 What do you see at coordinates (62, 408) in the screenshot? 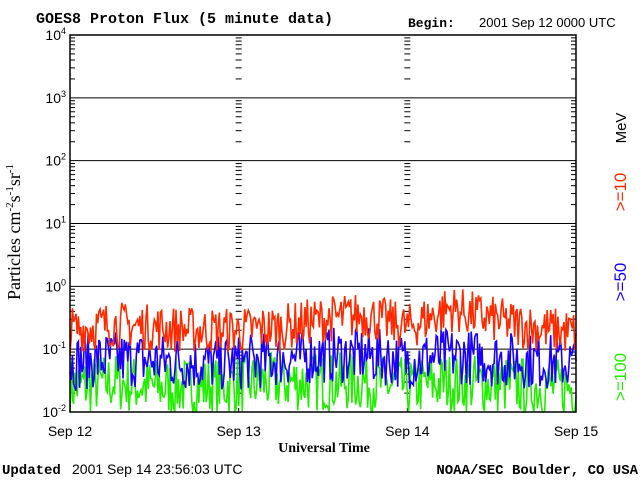
I see `y-tick-exponent: -2` at bounding box center [62, 408].